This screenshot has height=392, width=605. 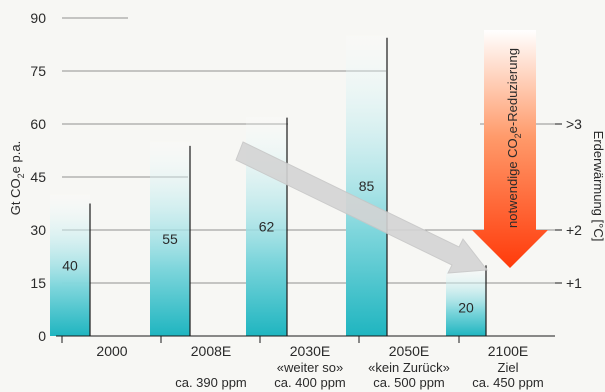 What do you see at coordinates (574, 283) in the screenshot?
I see `right-tick-2: +1` at bounding box center [574, 283].